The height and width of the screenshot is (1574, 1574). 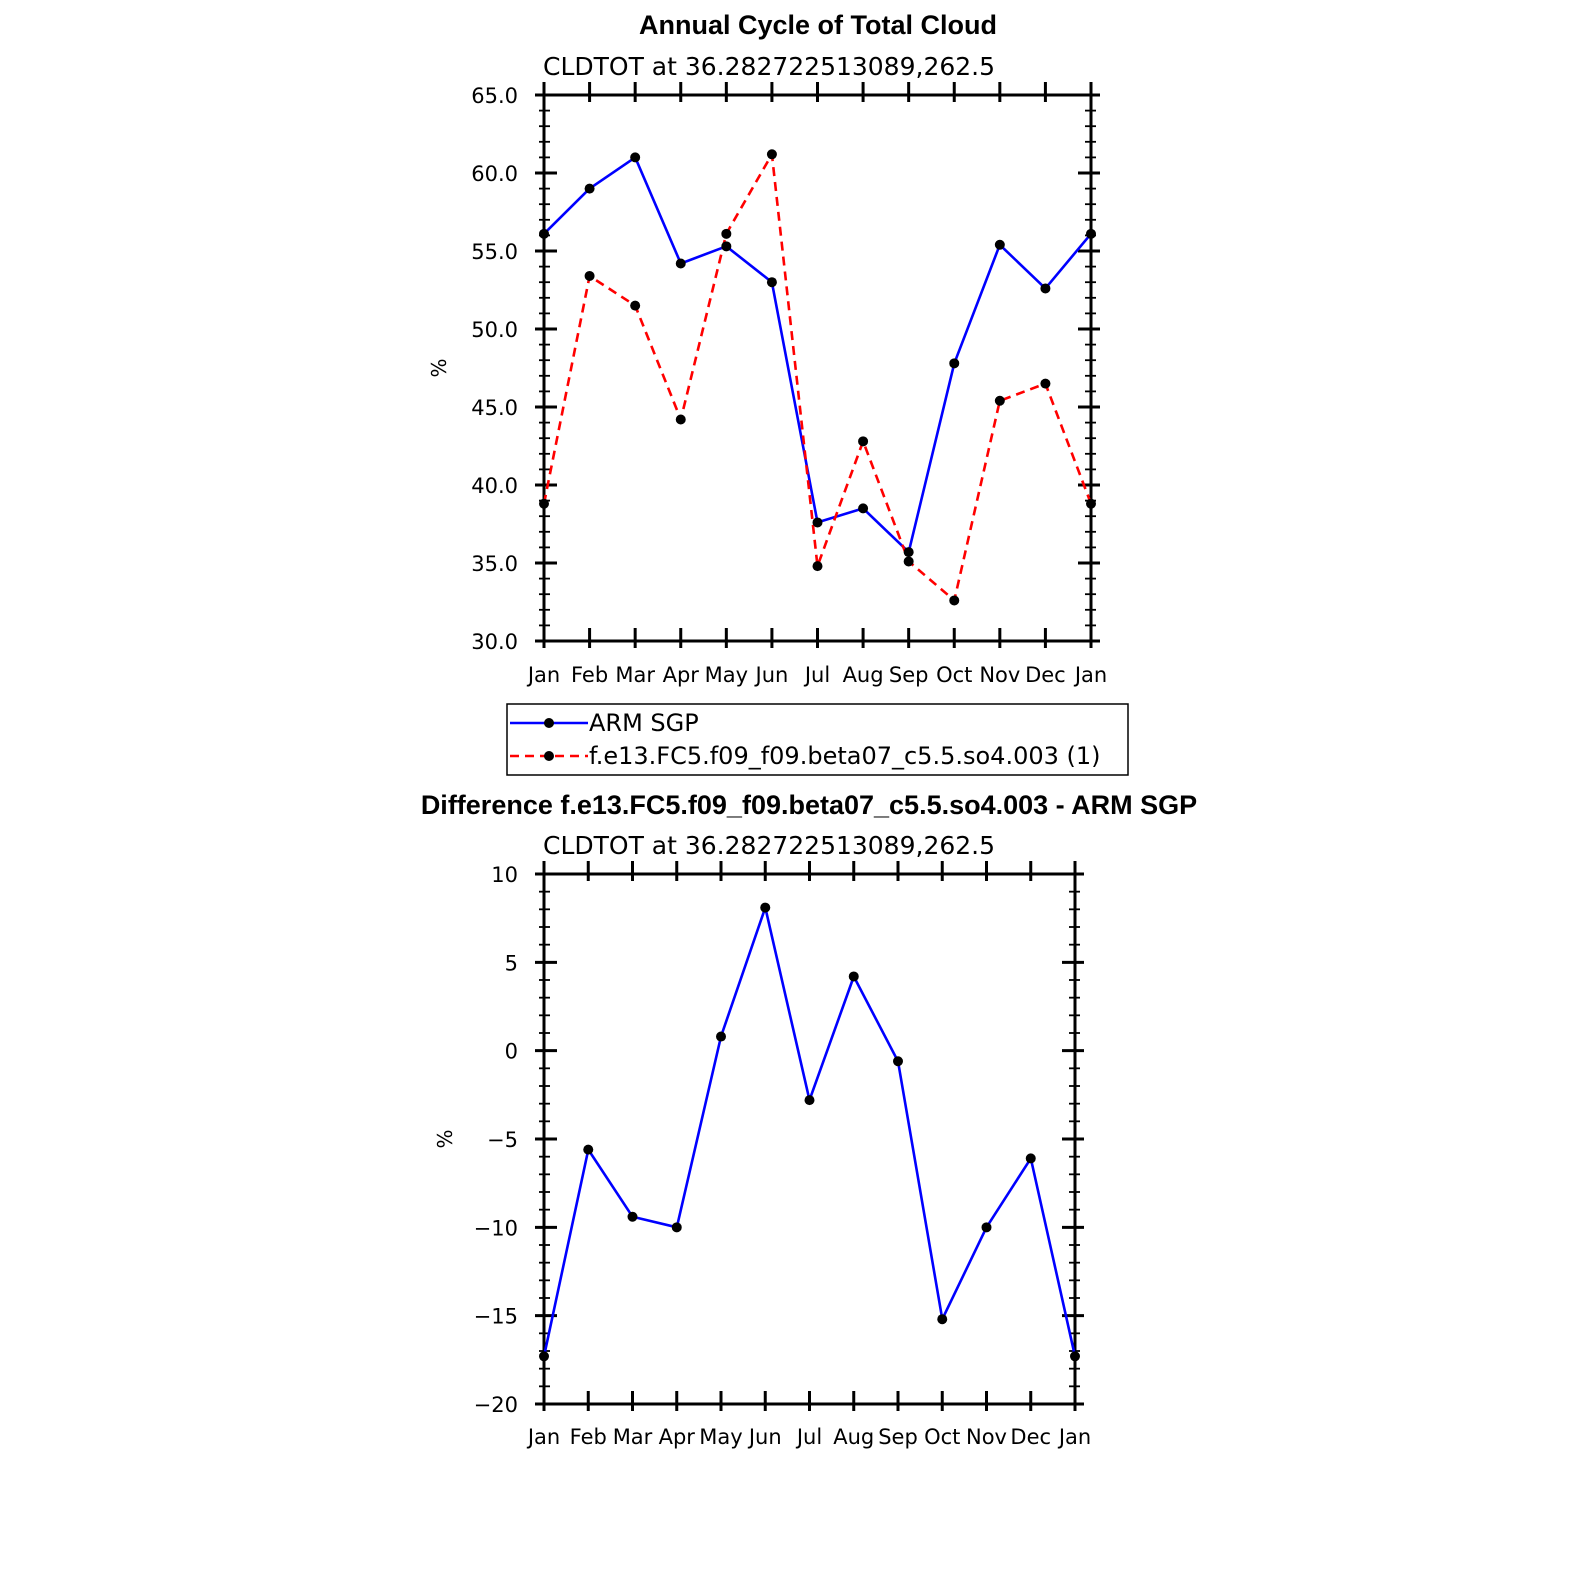 What do you see at coordinates (496, 1228) in the screenshot?
I see `y-tick-label: −10` at bounding box center [496, 1228].